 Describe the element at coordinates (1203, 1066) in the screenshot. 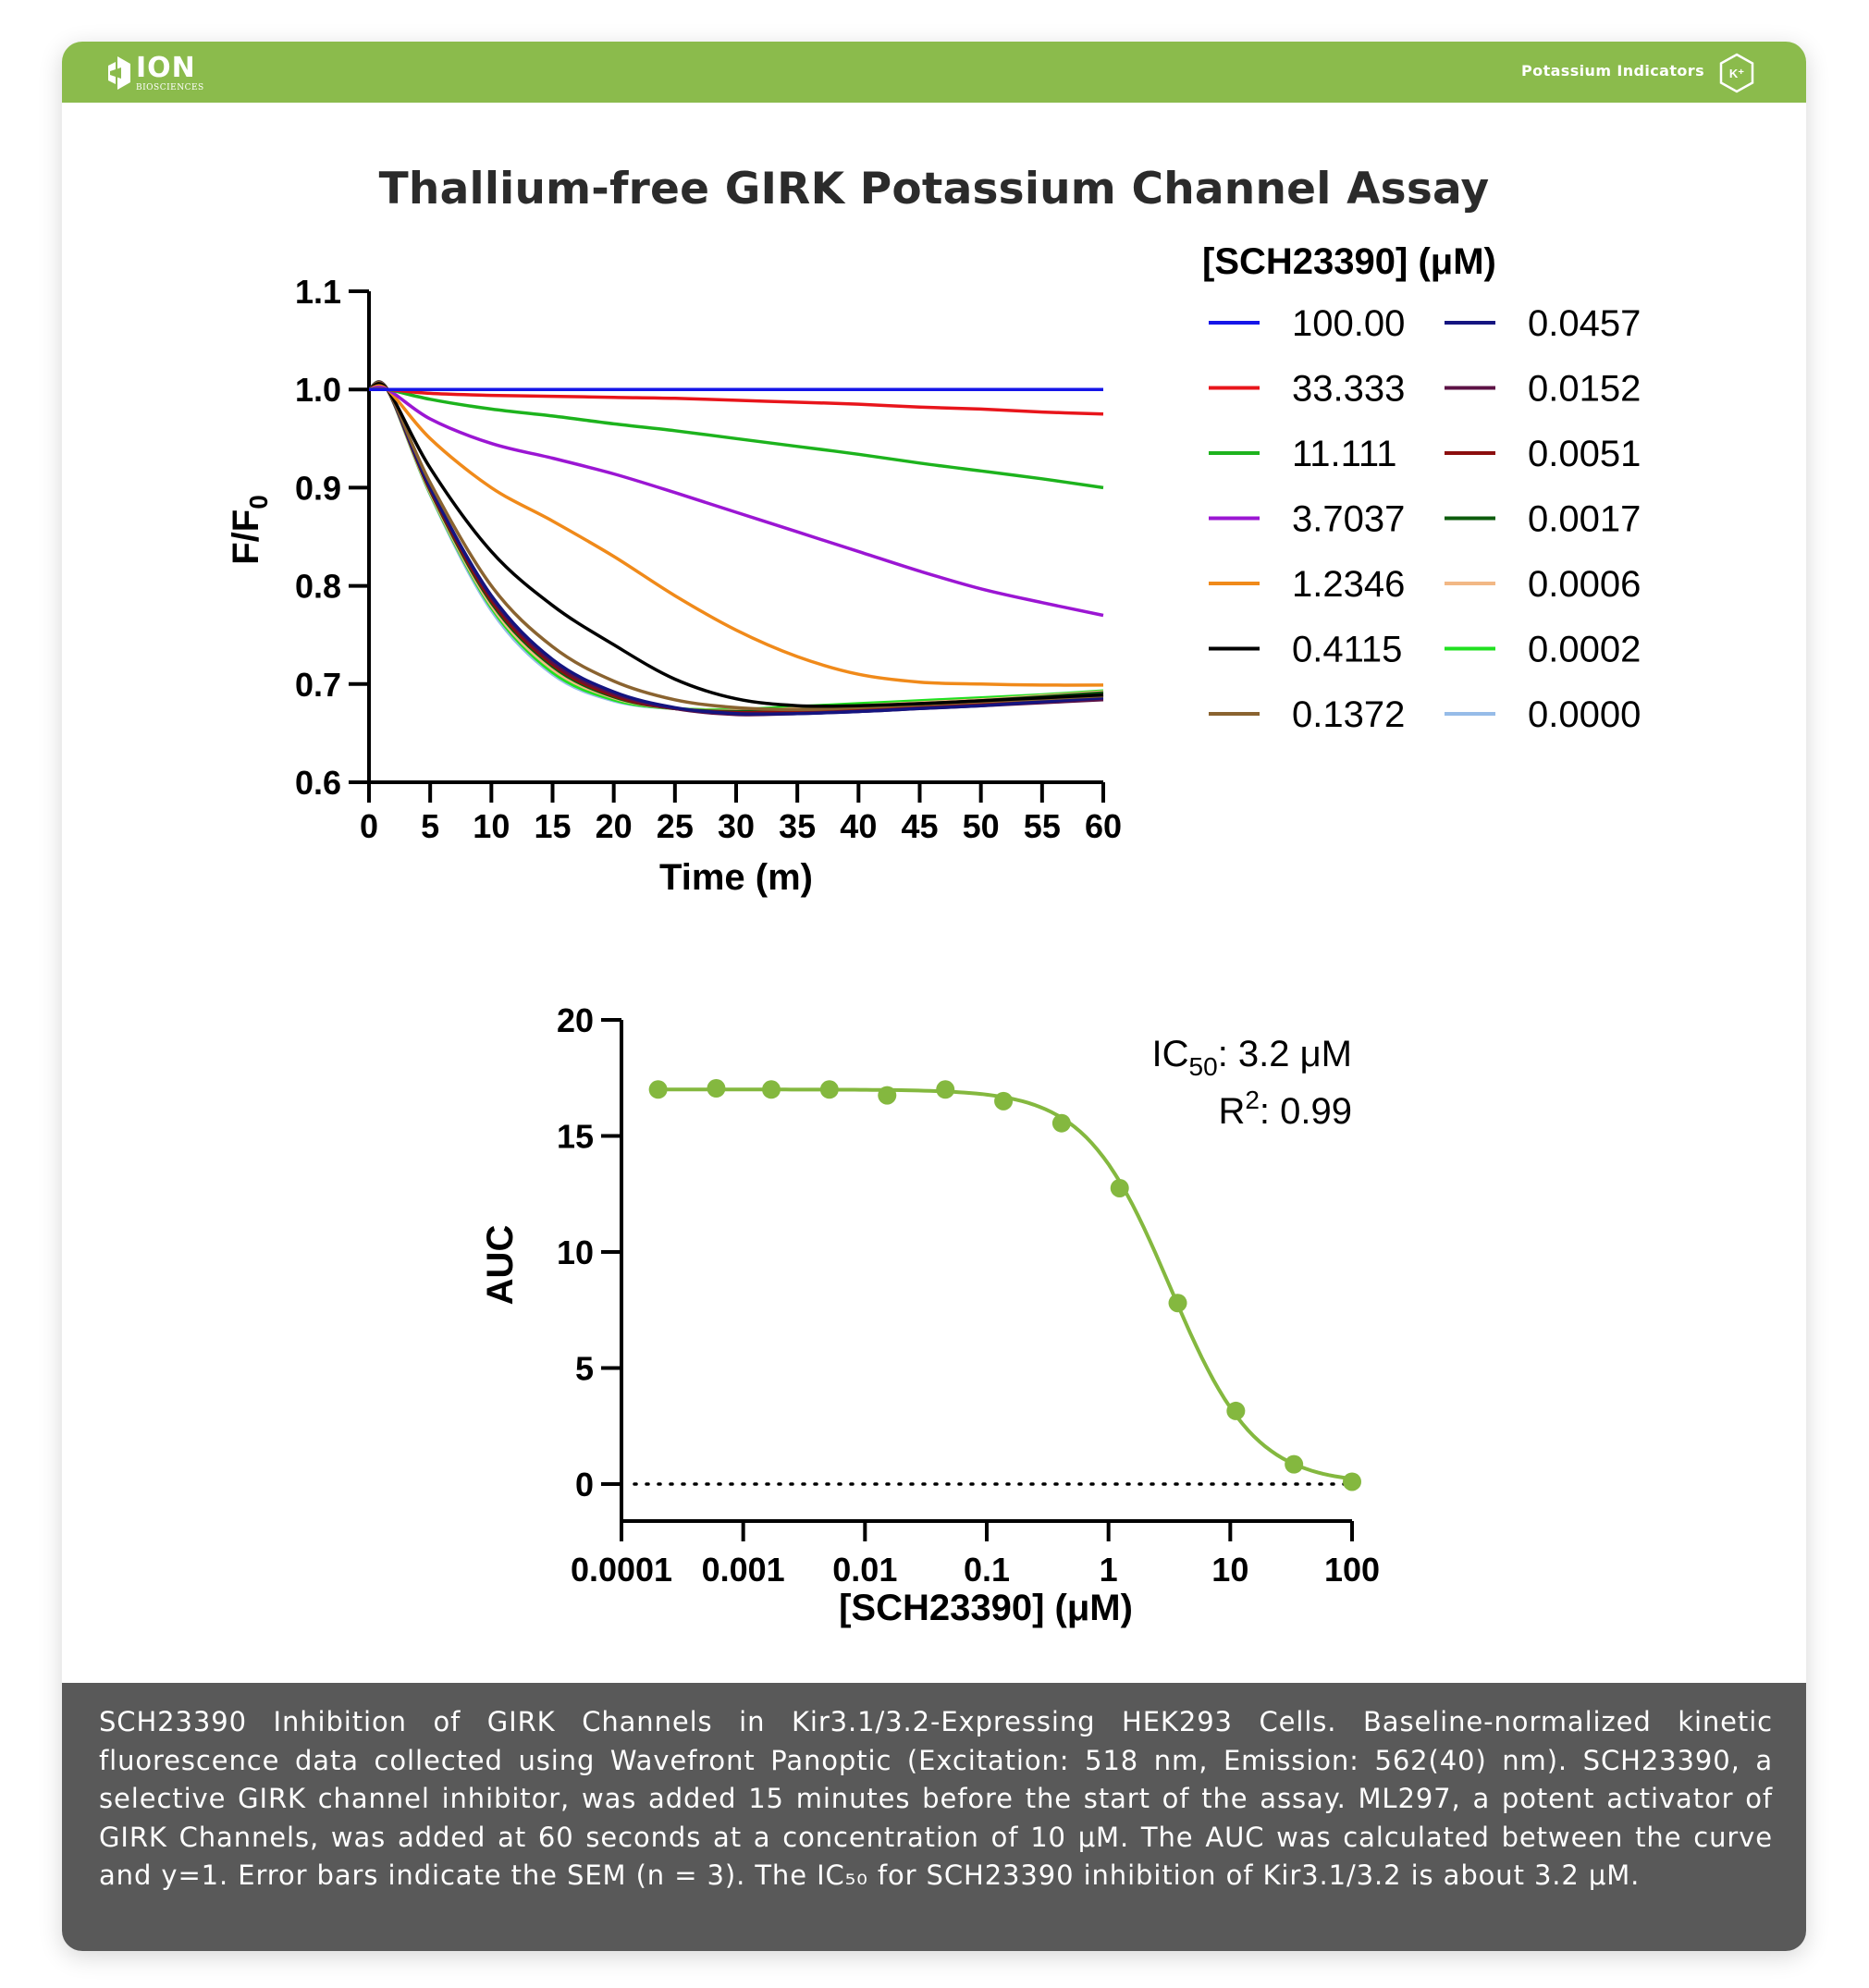

I see `ic50-subscript: 50` at that location.